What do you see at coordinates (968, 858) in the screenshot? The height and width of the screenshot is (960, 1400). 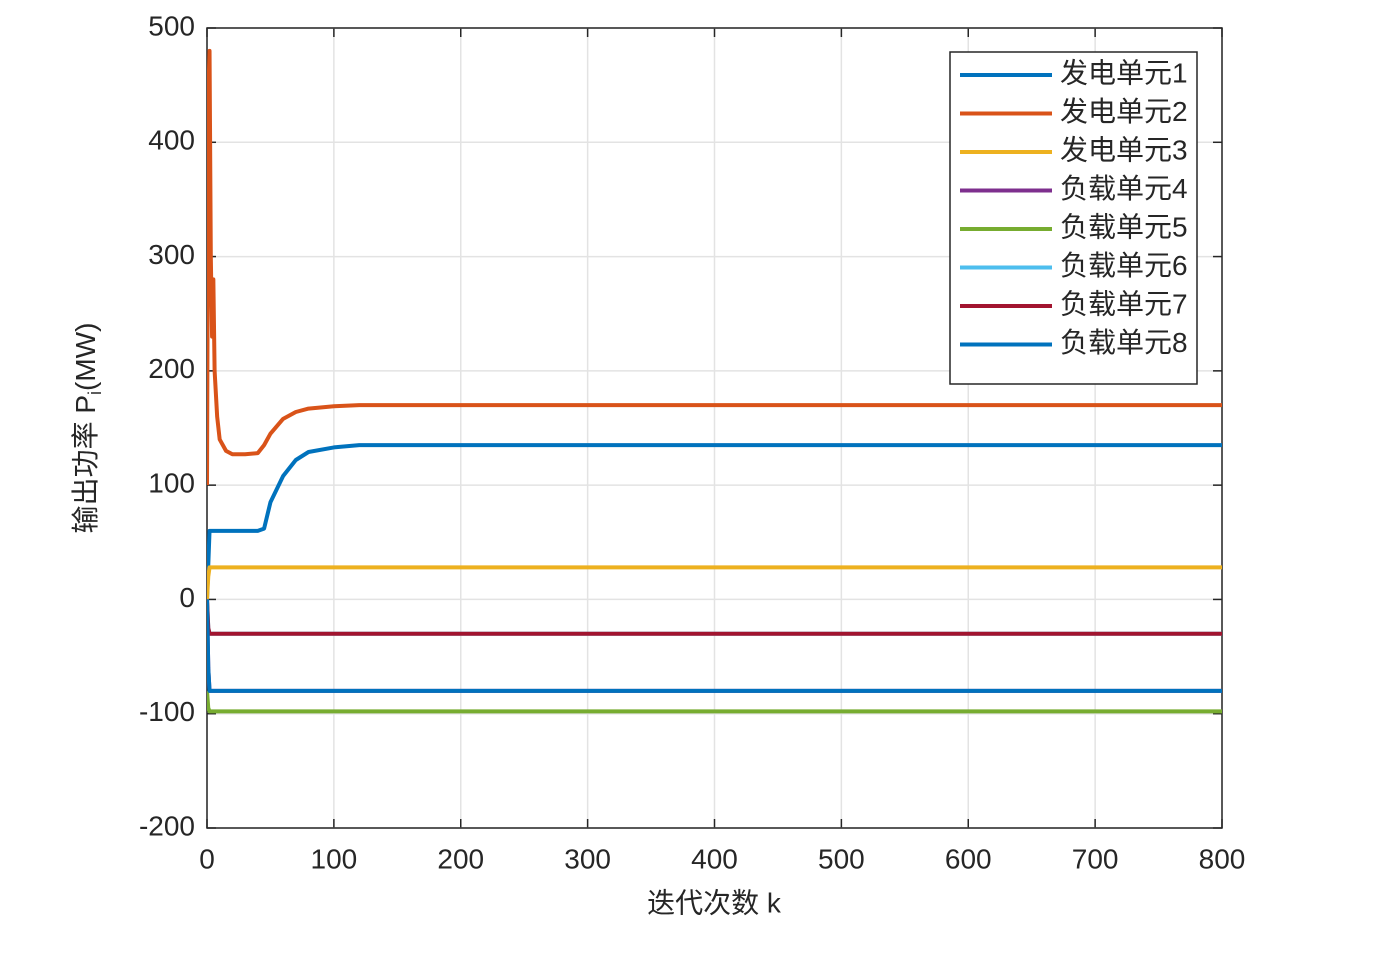 I see `x-tick-label: 600` at bounding box center [968, 858].